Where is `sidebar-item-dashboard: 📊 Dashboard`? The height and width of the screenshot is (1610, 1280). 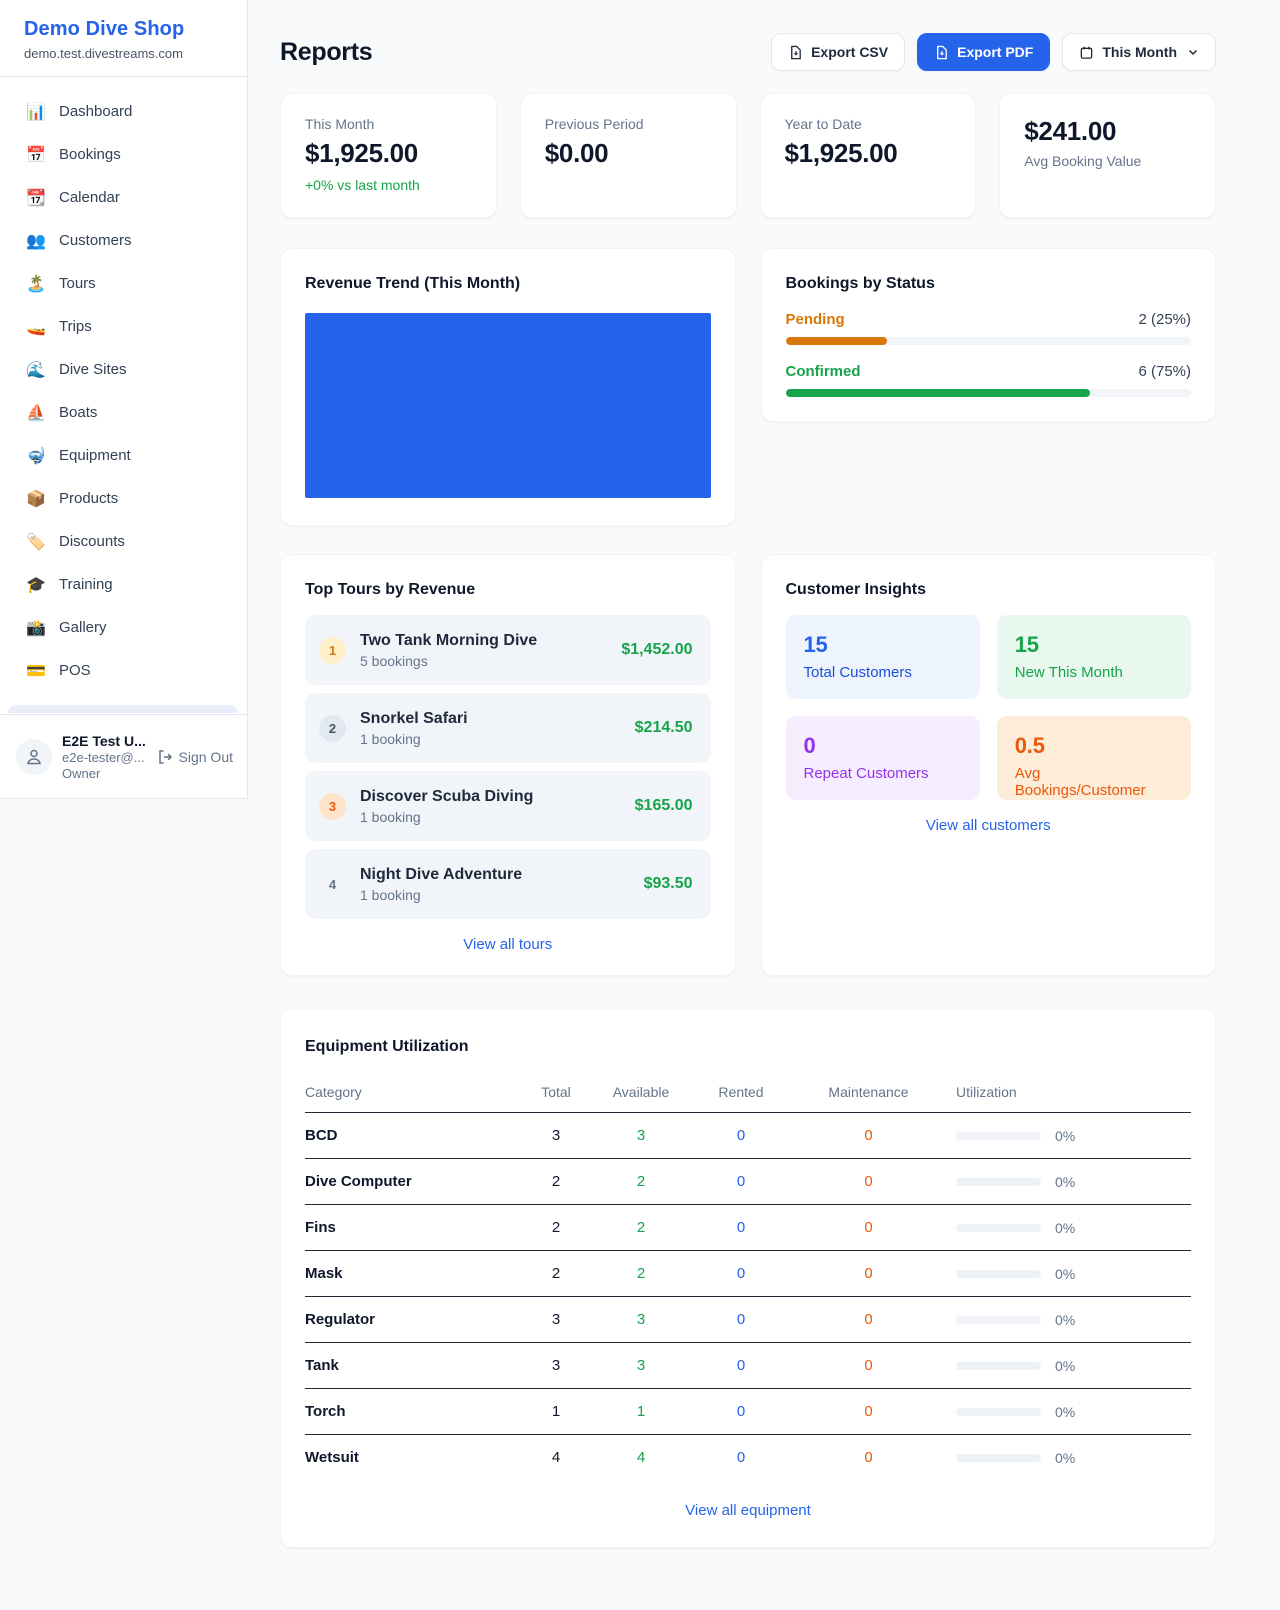 sidebar-item-dashboard: 📊 Dashboard is located at coordinates (123, 111).